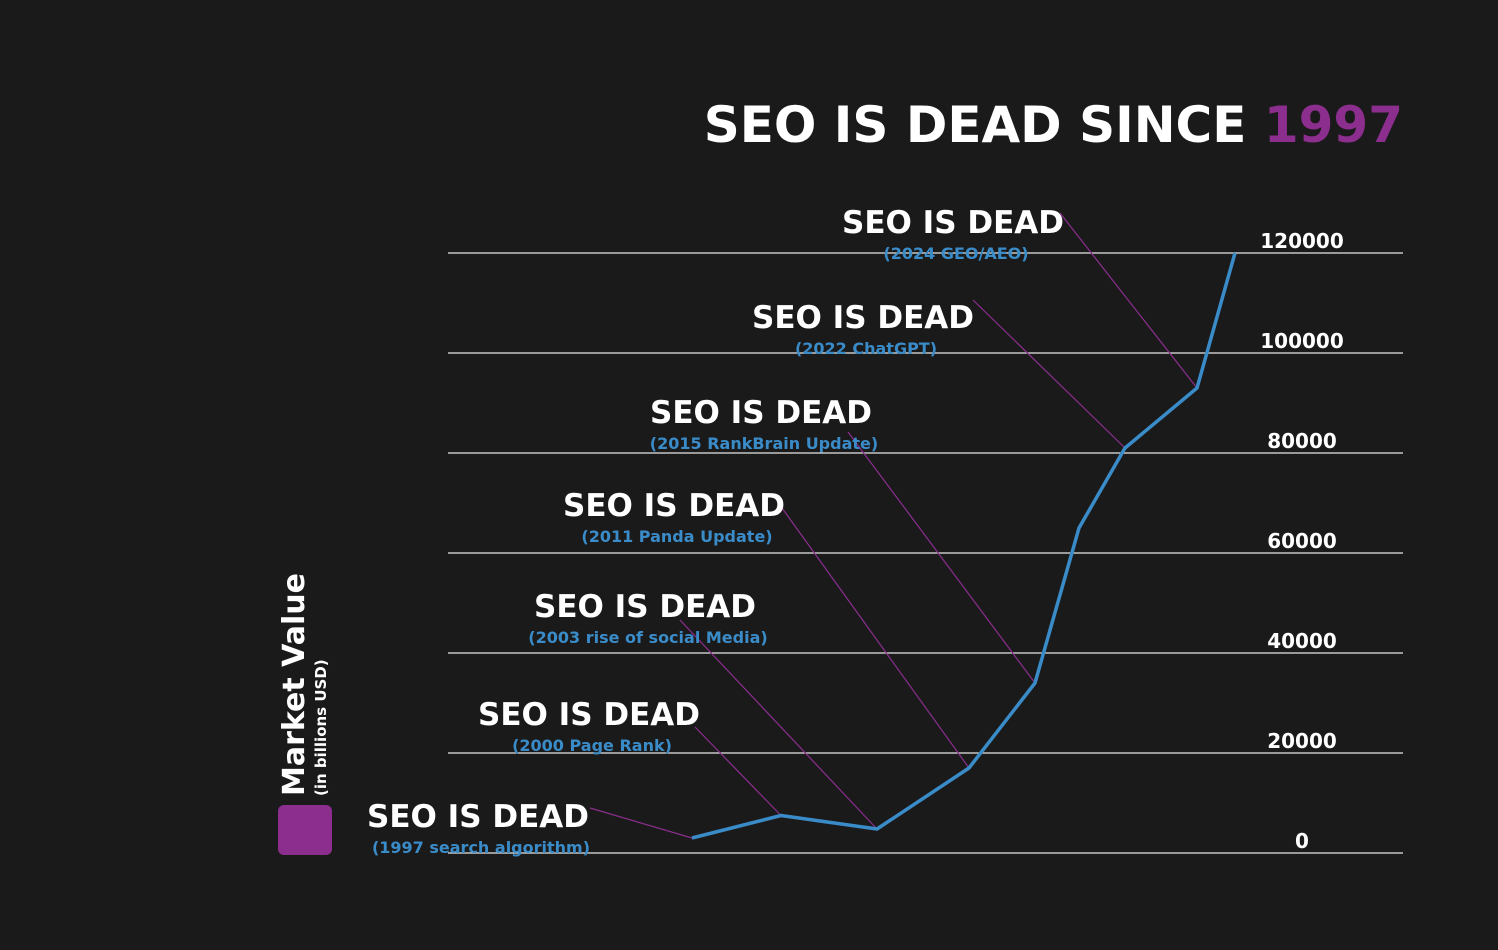  Describe the element at coordinates (1302, 841) in the screenshot. I see `y-tick-label: 0` at that location.